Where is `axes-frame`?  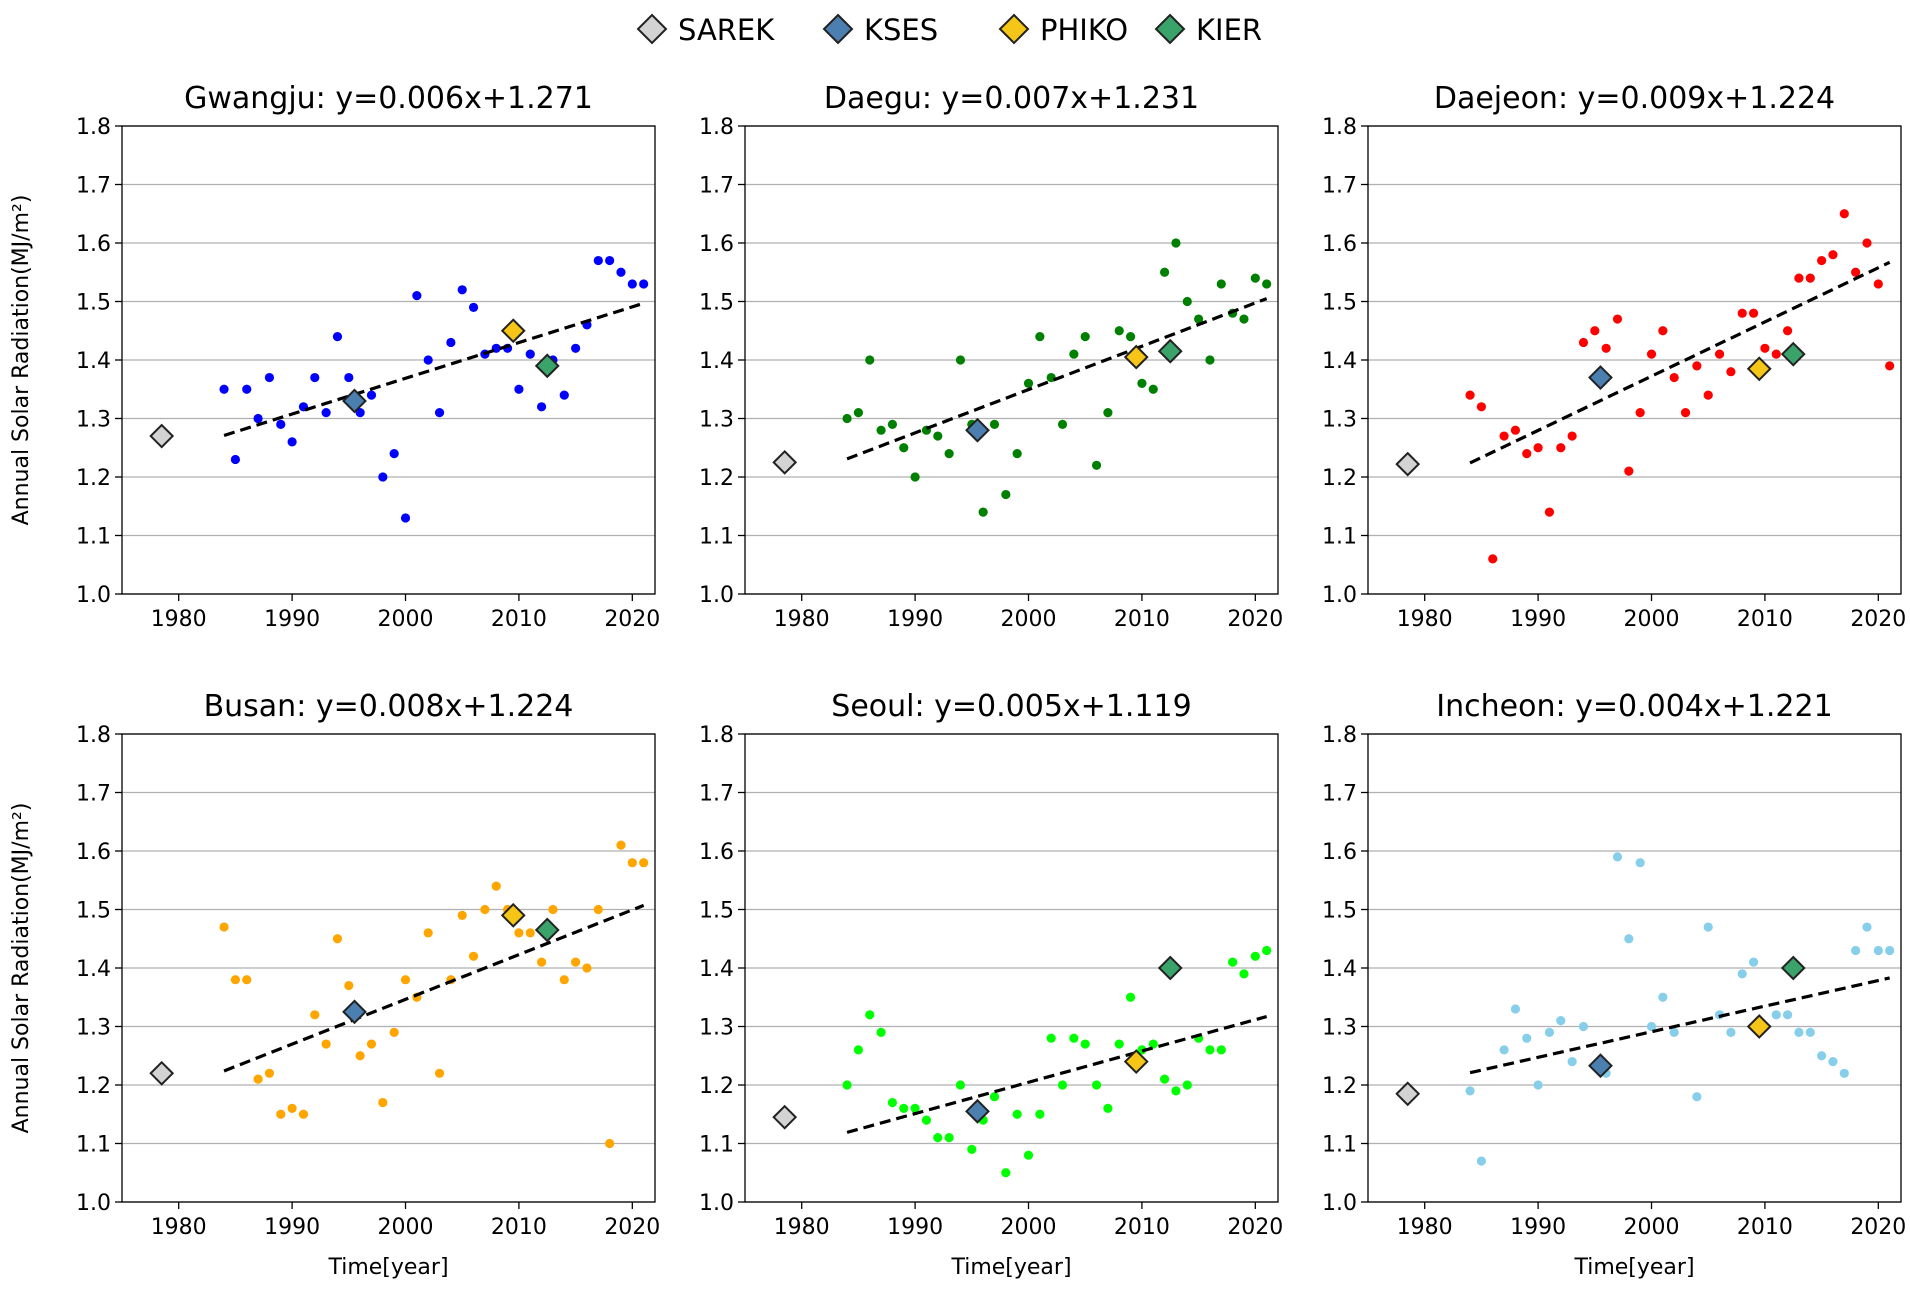 axes-frame is located at coordinates (1634, 360).